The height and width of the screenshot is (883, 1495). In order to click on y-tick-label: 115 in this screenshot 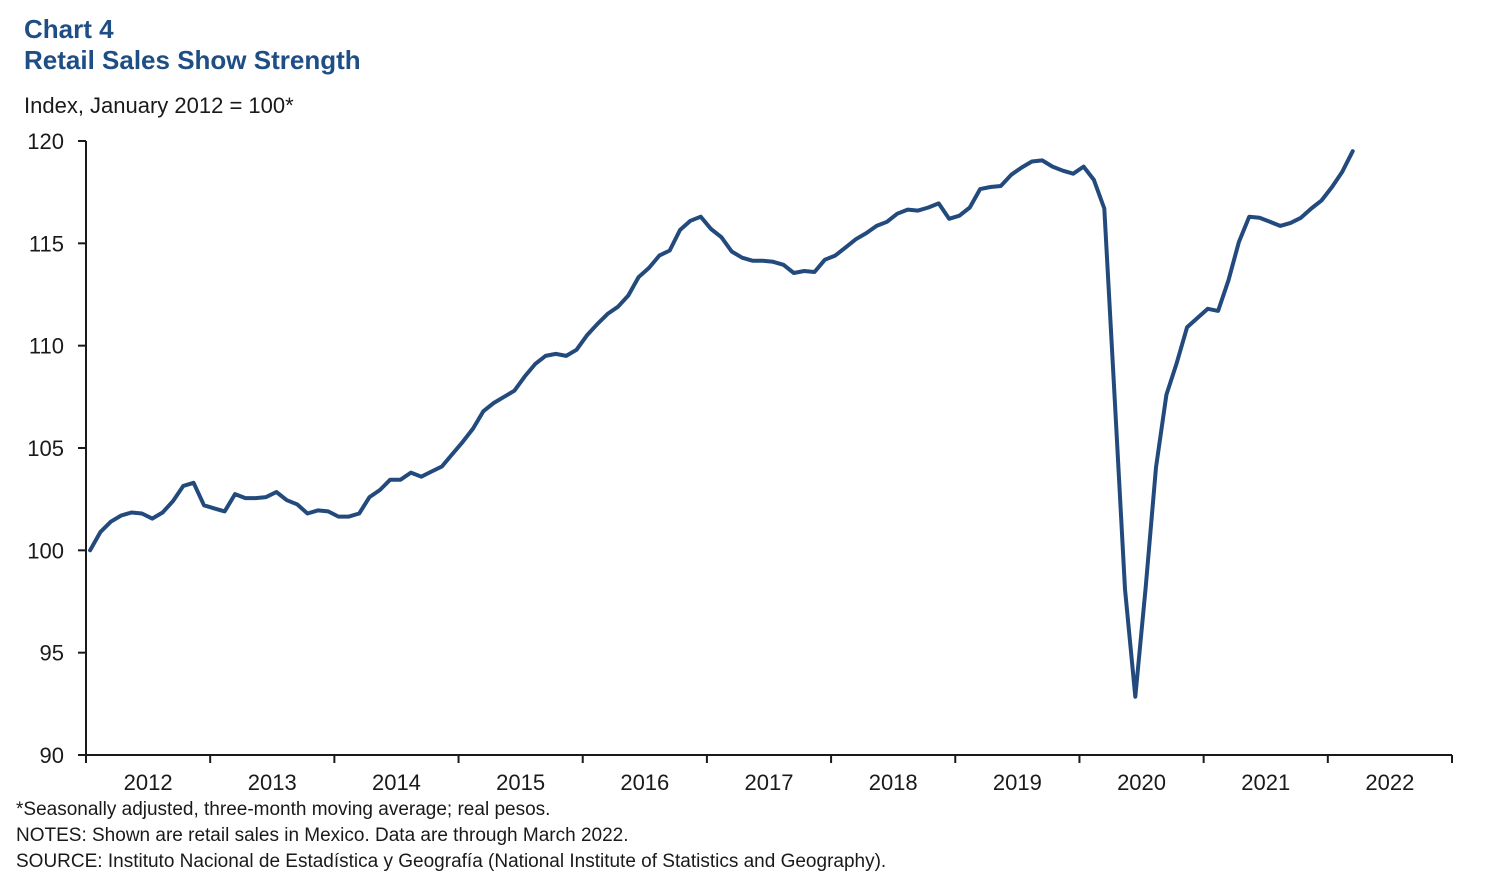, I will do `click(46, 243)`.